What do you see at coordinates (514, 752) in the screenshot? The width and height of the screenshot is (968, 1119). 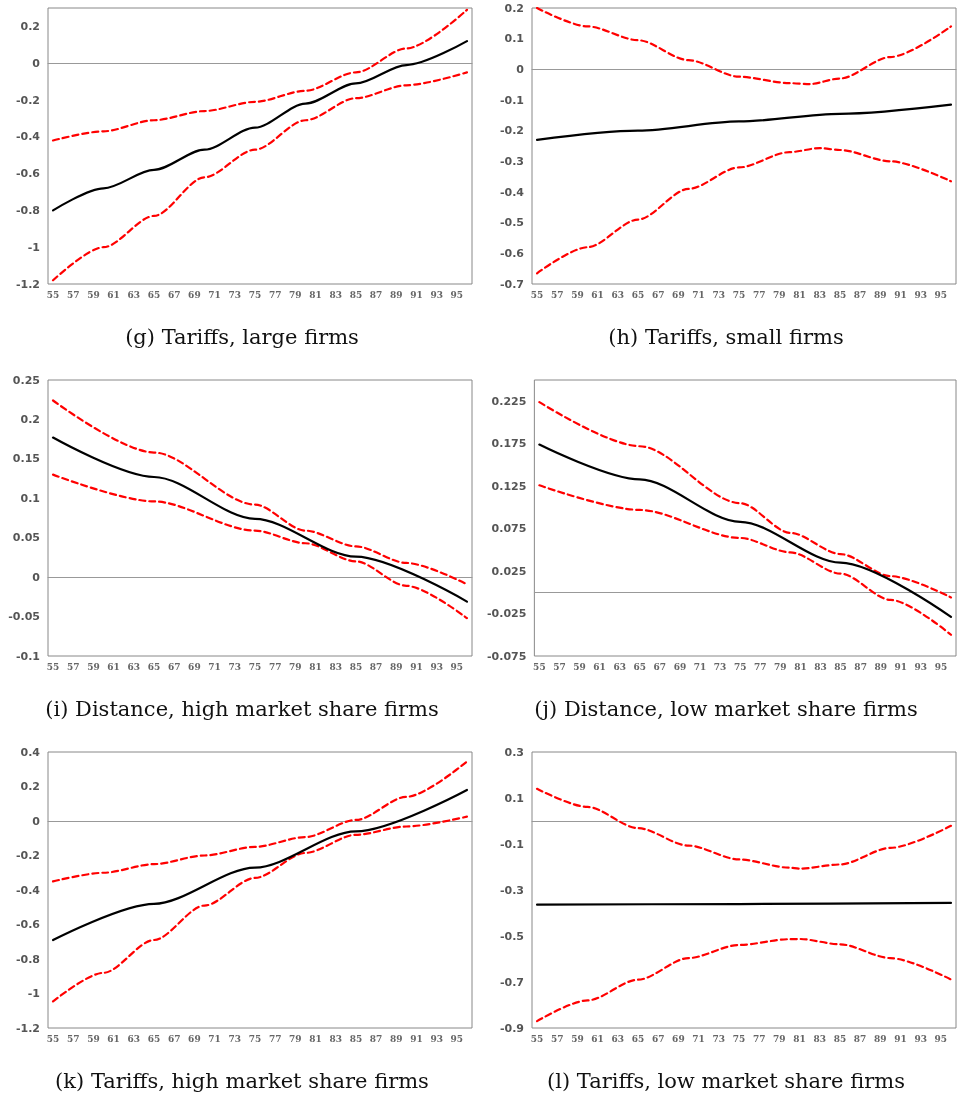 I see `y-tick-label: 0.3` at bounding box center [514, 752].